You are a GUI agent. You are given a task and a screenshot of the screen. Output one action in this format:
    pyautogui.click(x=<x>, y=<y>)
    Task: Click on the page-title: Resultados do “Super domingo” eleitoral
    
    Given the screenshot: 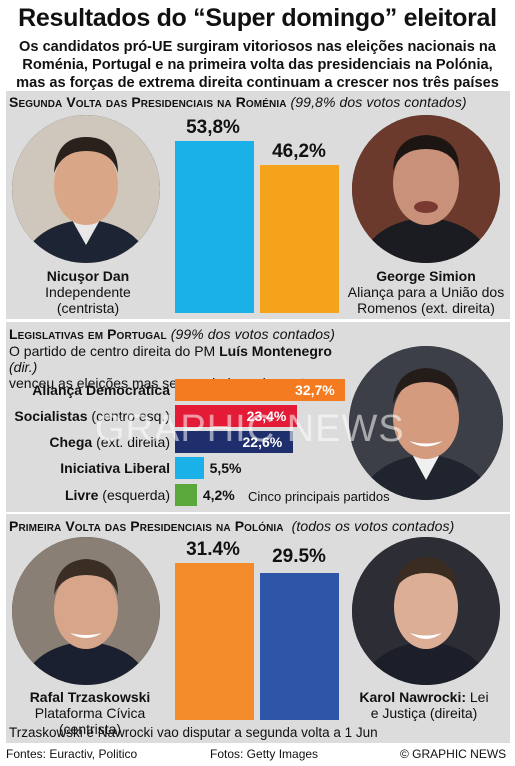 What is the action you would take?
    pyautogui.click(x=257, y=18)
    